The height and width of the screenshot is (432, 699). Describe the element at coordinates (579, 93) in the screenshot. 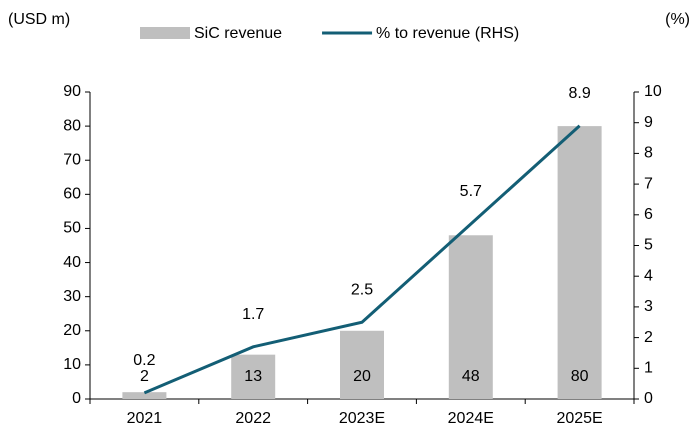

I see `line-value-label: 8.9` at that location.